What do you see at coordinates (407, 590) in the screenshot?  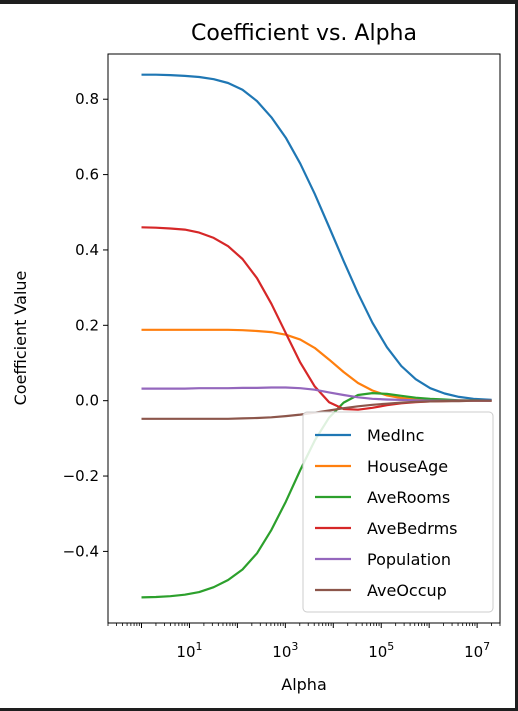 I see `legend-label-aveoccup: AveOccup` at bounding box center [407, 590].